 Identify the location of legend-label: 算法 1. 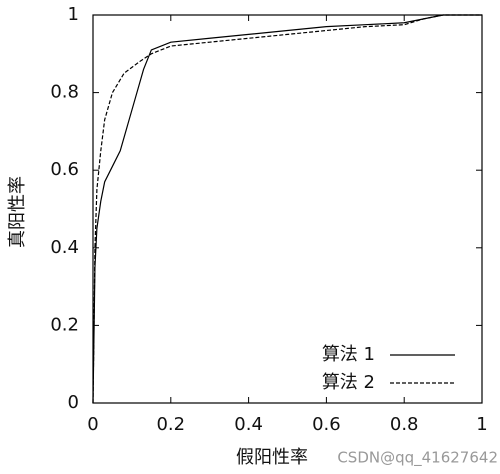
(348, 354).